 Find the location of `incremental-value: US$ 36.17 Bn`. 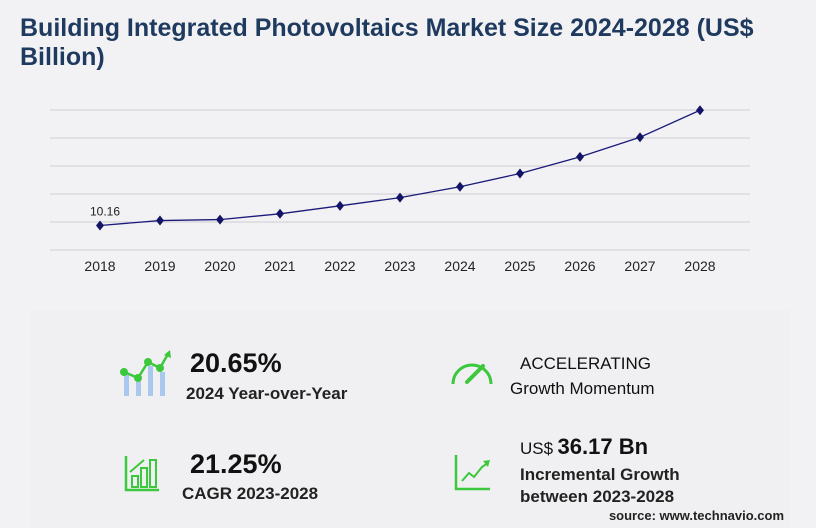

incremental-value: US$ 36.17 Bn is located at coordinates (584, 447).